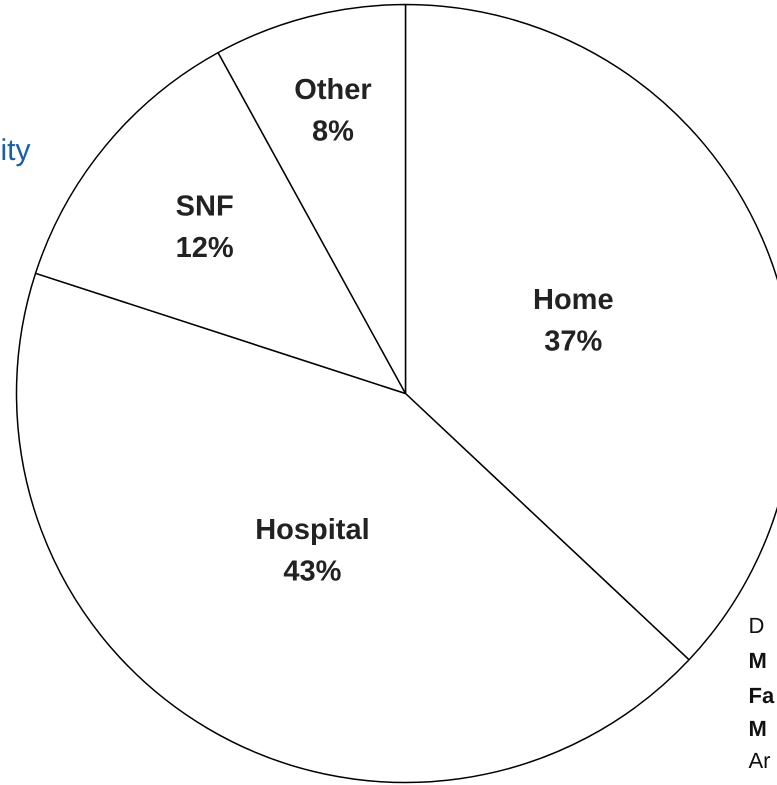  What do you see at coordinates (312, 572) in the screenshot?
I see `data-label: 43%` at bounding box center [312, 572].